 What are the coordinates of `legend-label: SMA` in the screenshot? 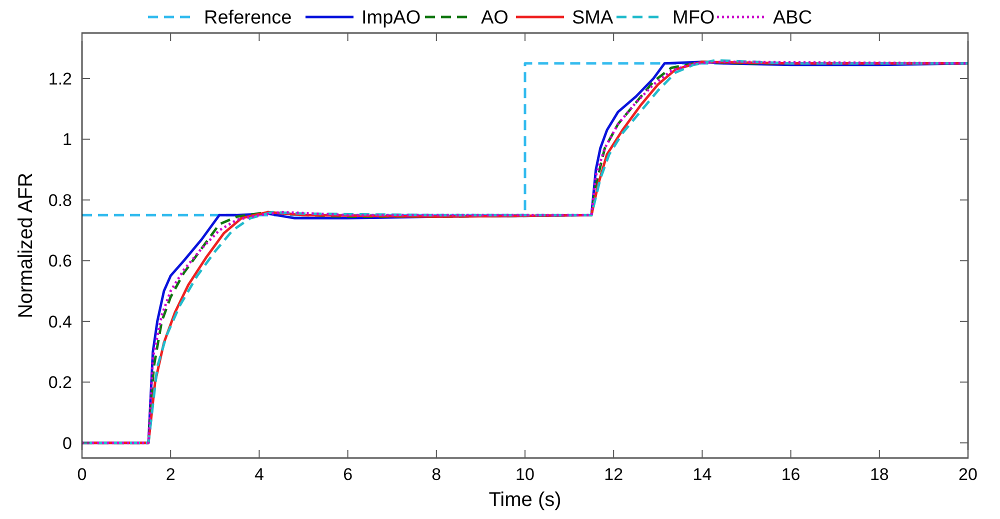 It's located at (593, 18).